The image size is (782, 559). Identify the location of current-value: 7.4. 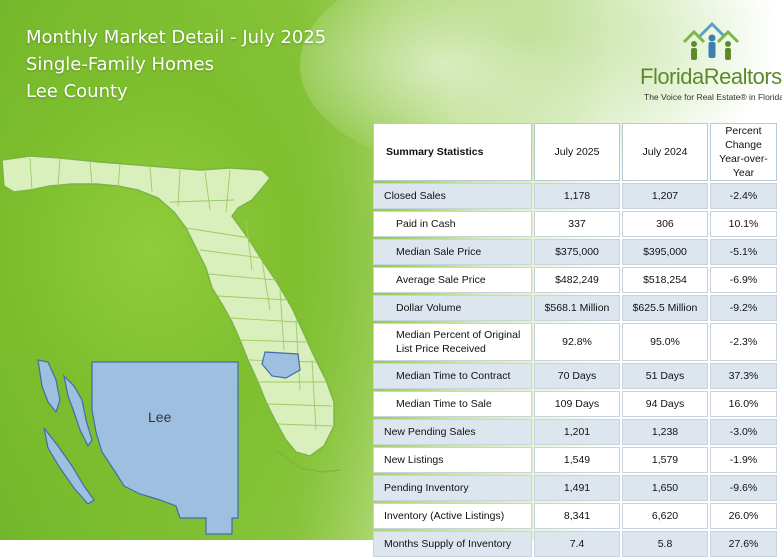
(577, 544).